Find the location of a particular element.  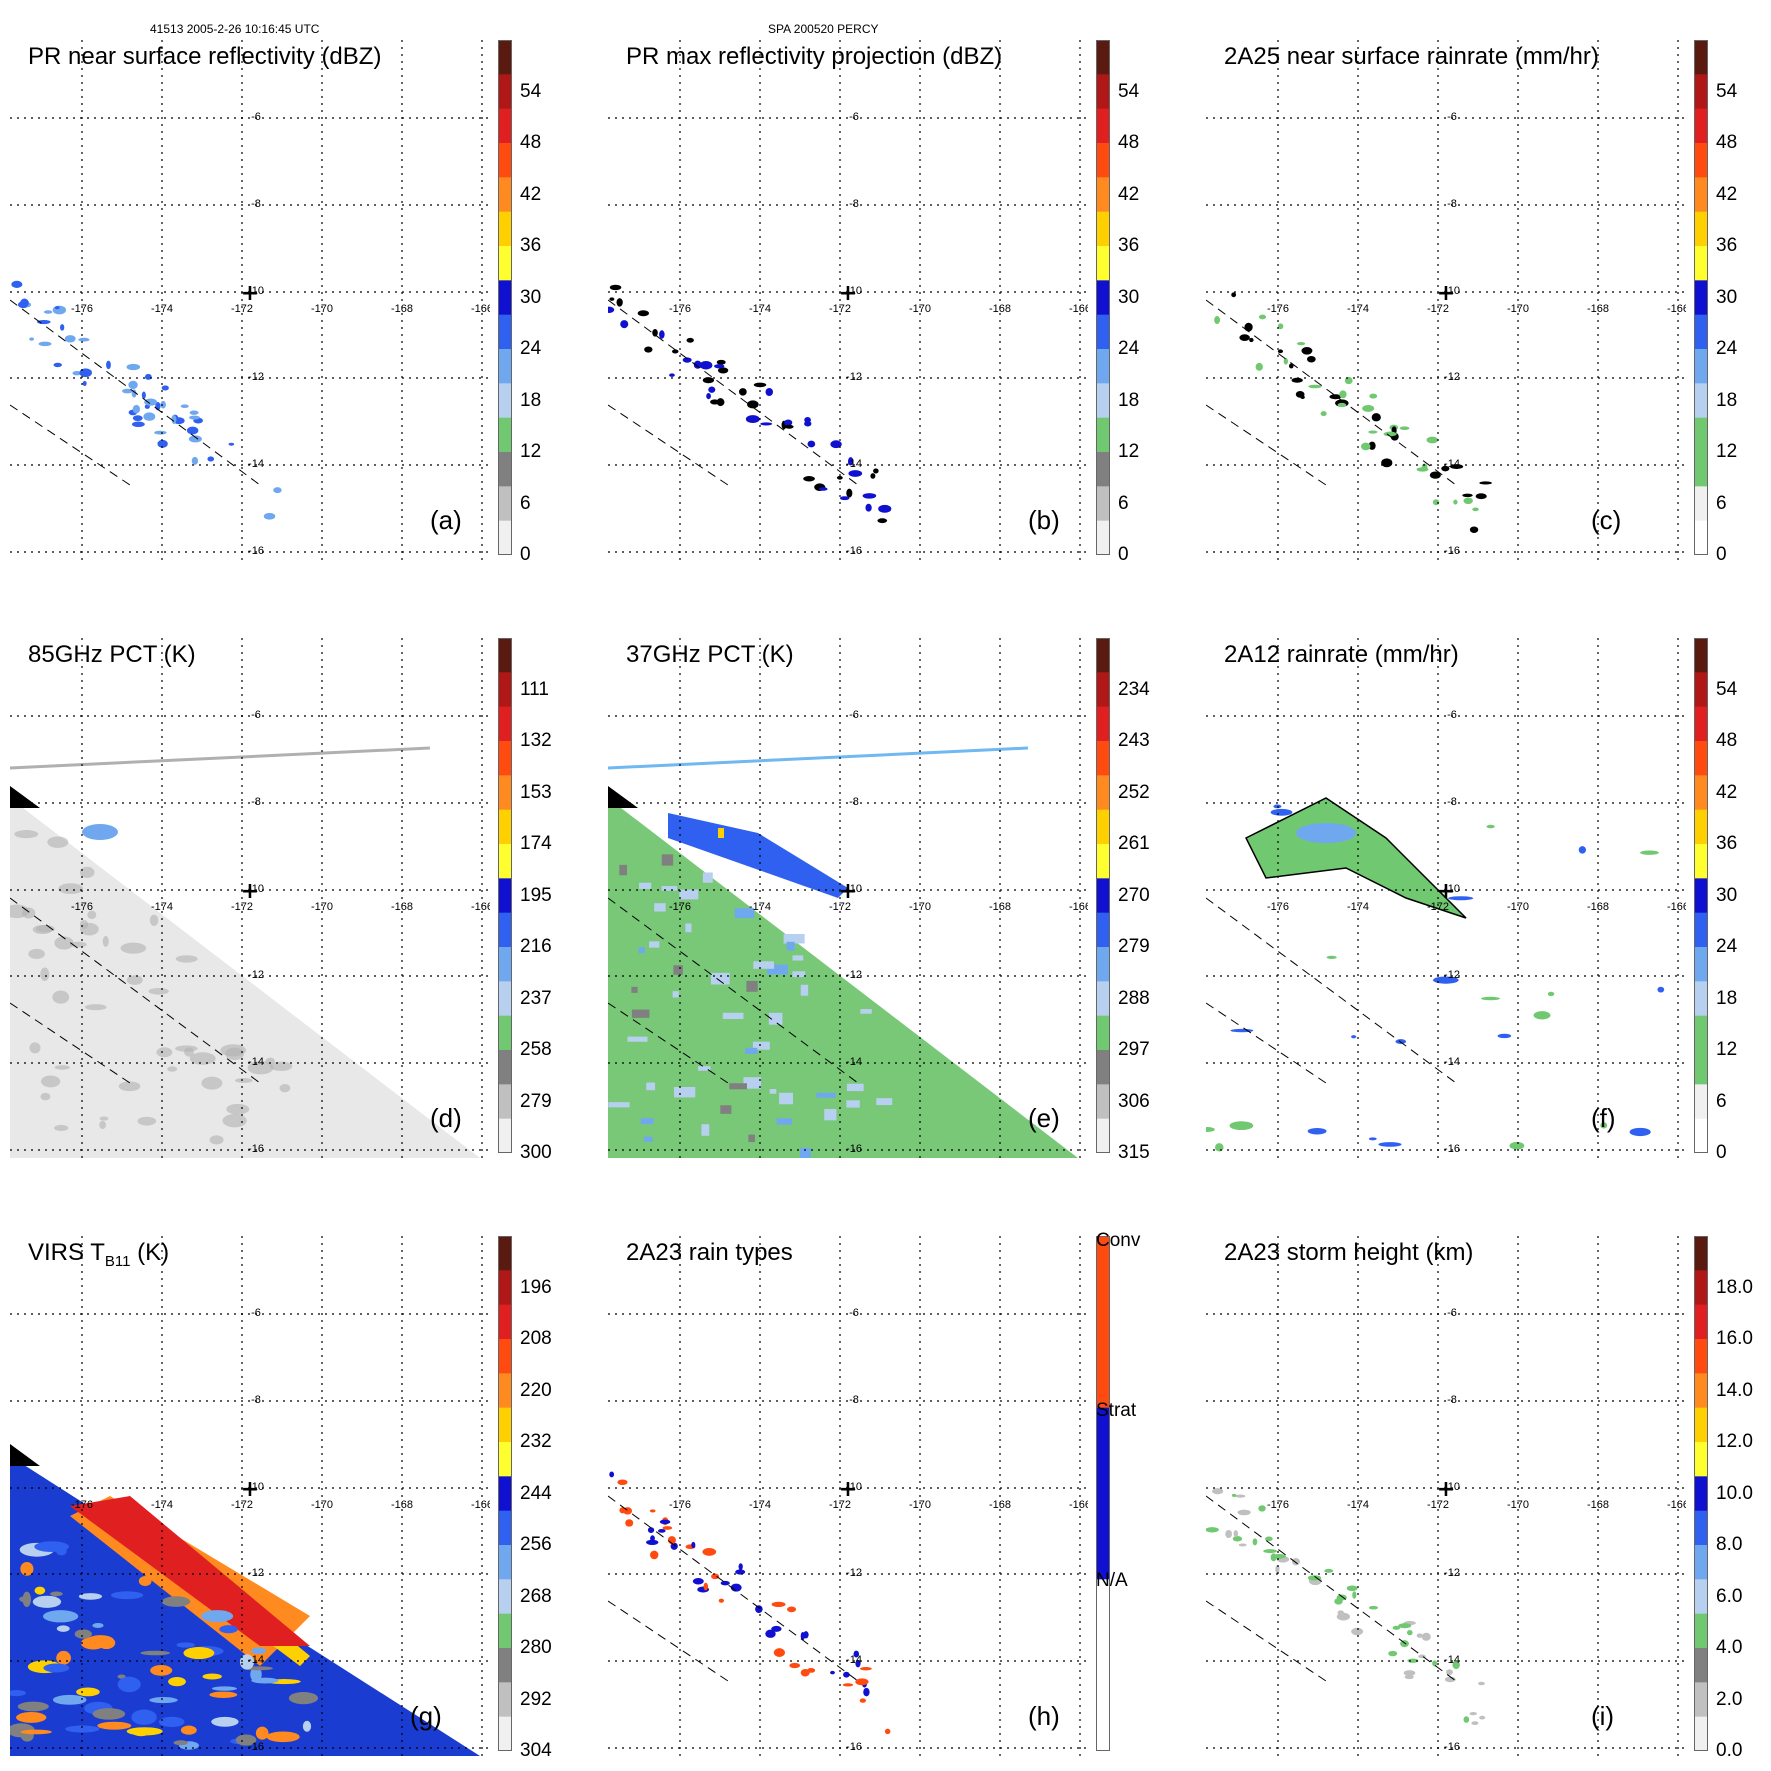

colorbar-tick: 16.0 is located at coordinates (1734, 1339).